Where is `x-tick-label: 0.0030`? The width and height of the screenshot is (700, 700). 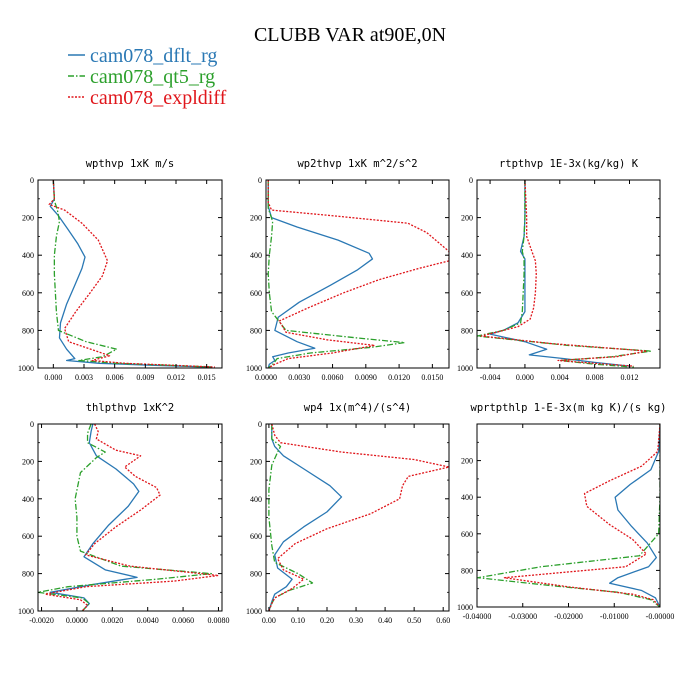 x-tick-label: 0.0030 is located at coordinates (299, 377).